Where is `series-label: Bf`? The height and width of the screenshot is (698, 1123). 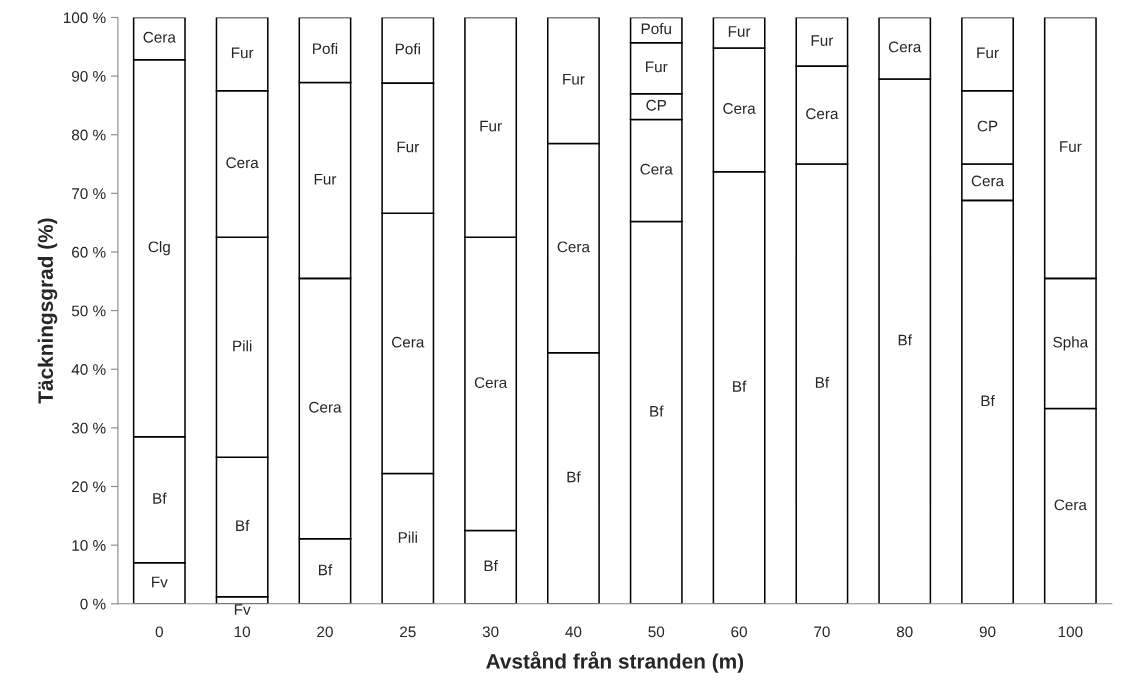 series-label: Bf is located at coordinates (740, 386).